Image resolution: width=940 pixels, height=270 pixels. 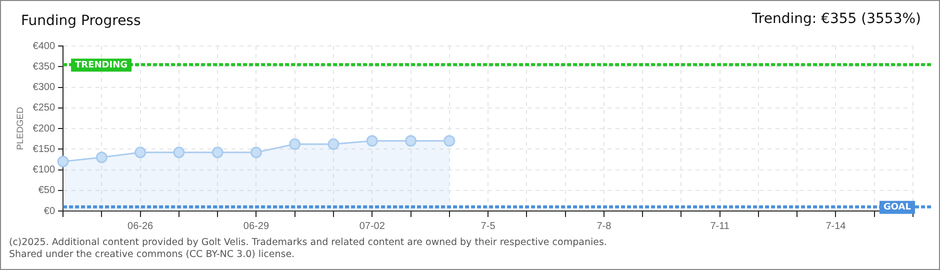 What do you see at coordinates (50, 211) in the screenshot?
I see `y-tick-label: €0` at bounding box center [50, 211].